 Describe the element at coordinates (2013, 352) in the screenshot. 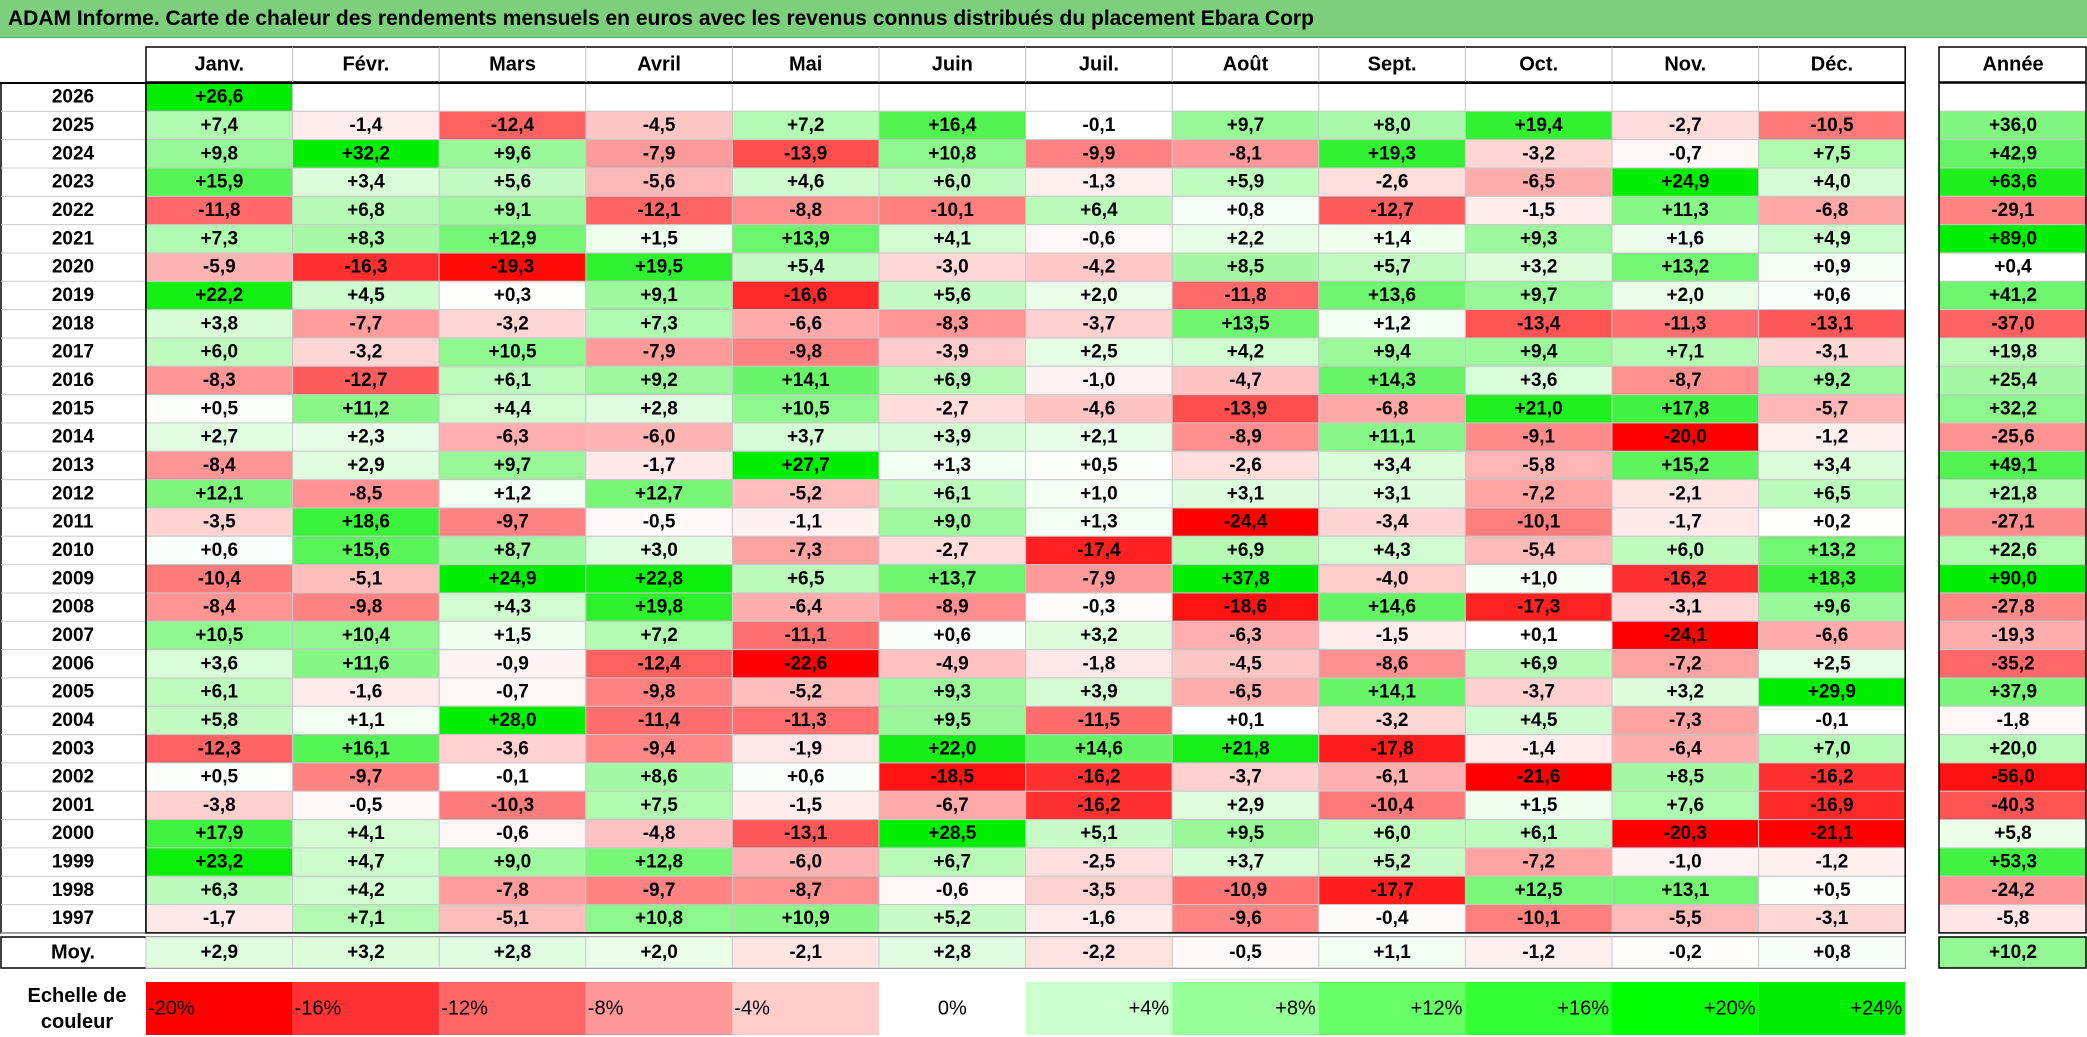

I see `annual-value: +19,8` at that location.